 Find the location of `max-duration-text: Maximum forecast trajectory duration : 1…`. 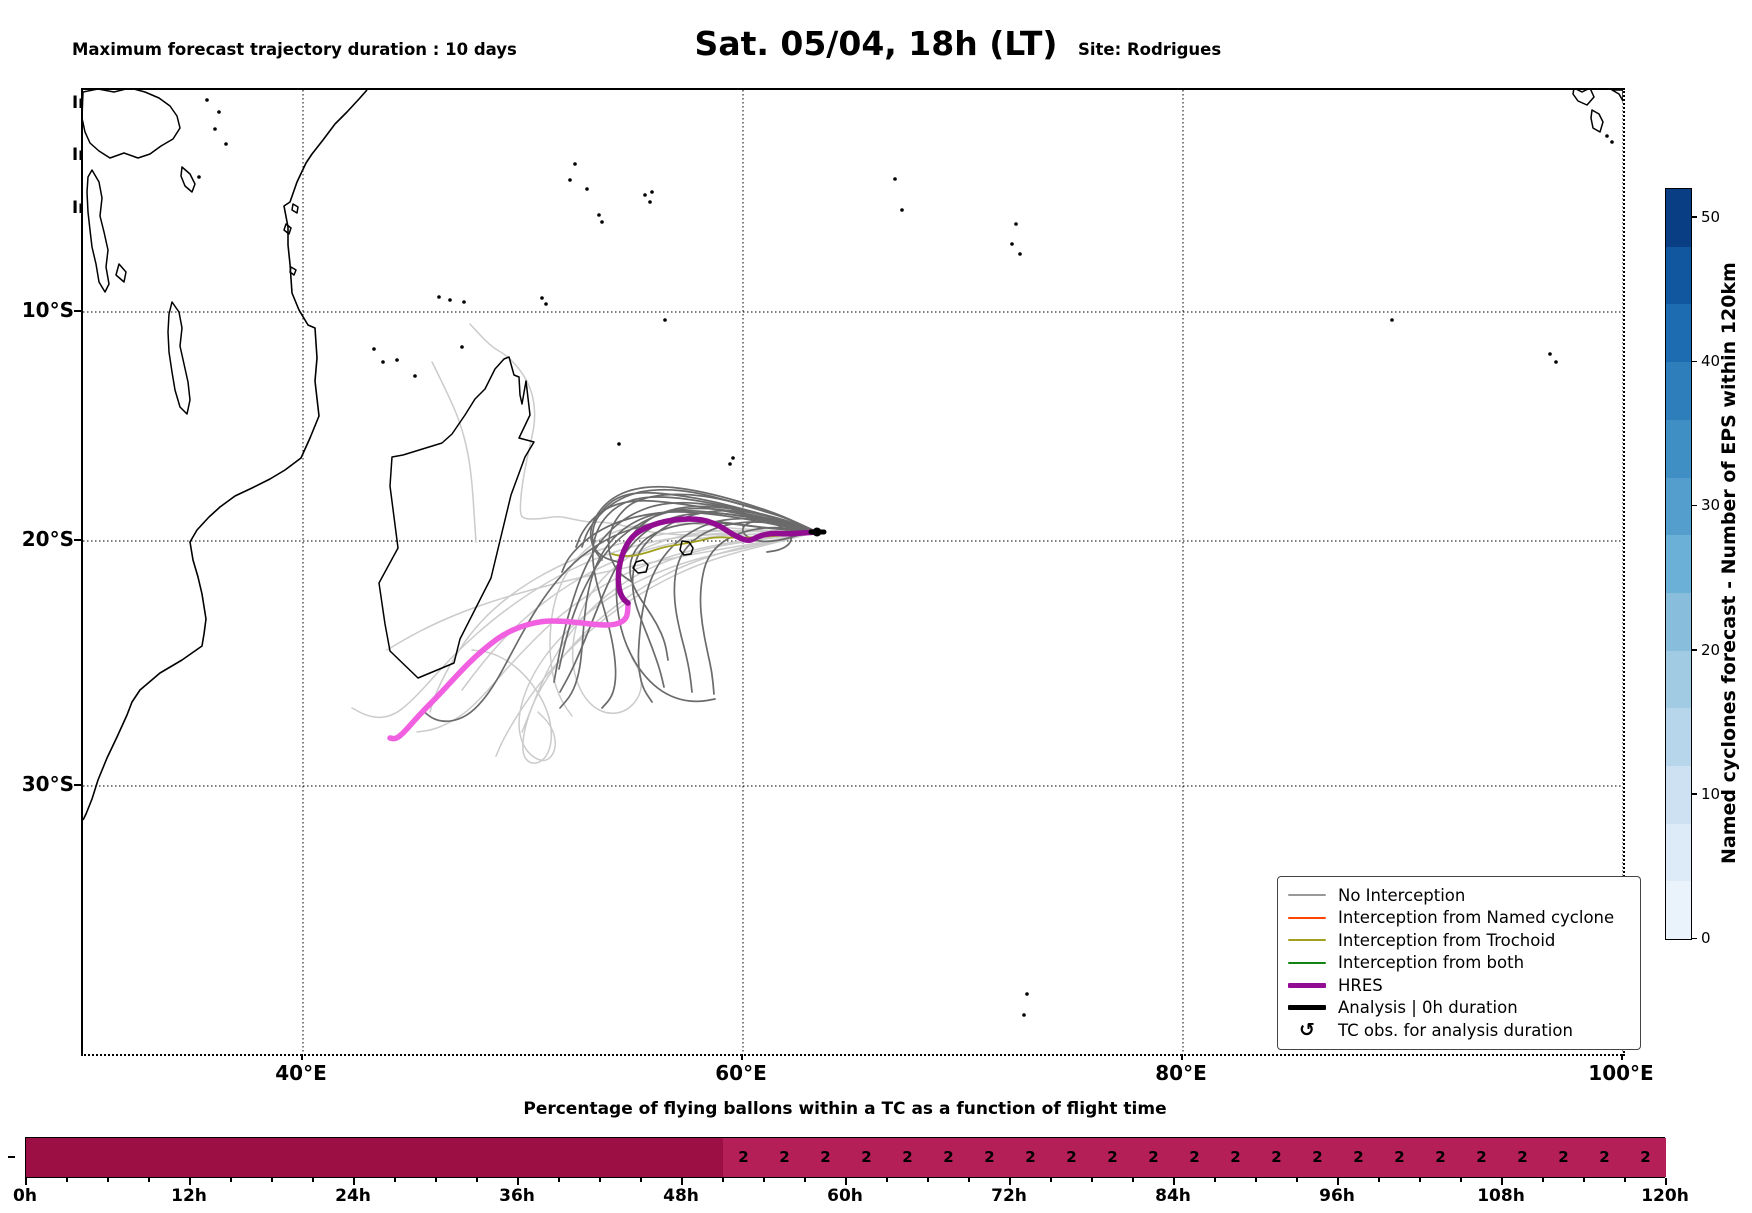

max-duration-text: Maximum forecast trajectory duration : 1… is located at coordinates (294, 49).